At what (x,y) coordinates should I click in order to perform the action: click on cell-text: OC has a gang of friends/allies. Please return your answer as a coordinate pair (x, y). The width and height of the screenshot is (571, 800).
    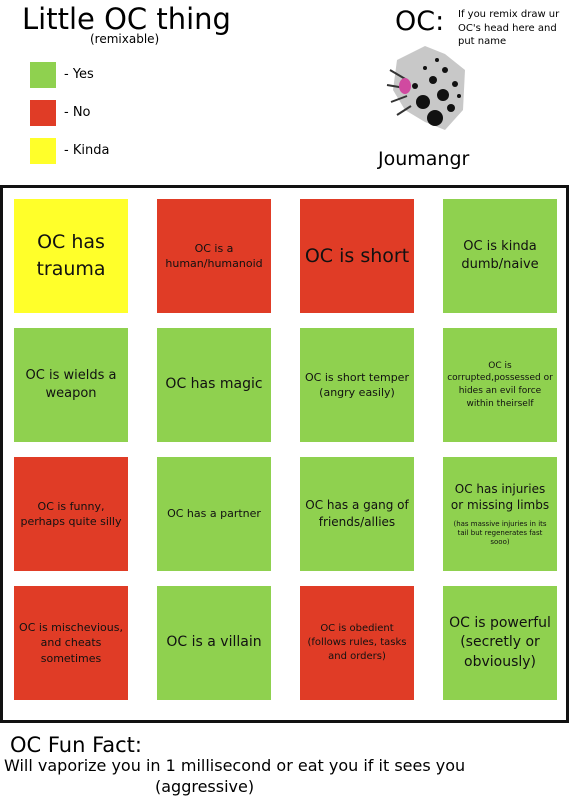
    Looking at the image, I should click on (357, 513).